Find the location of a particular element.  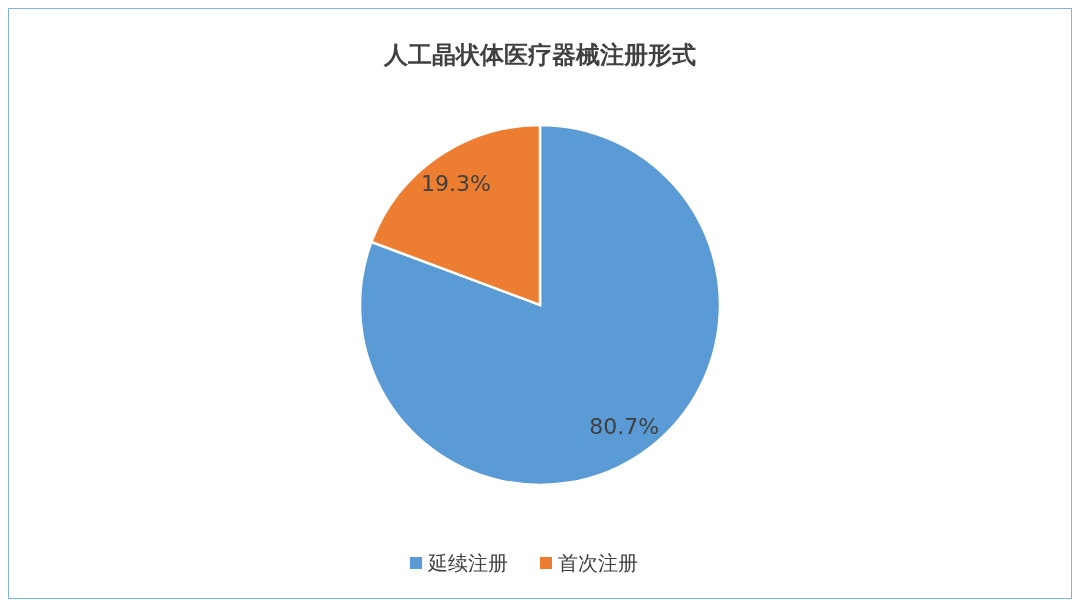

chart-title: 人工晶状体医疗器械注册形式 is located at coordinates (539, 55).